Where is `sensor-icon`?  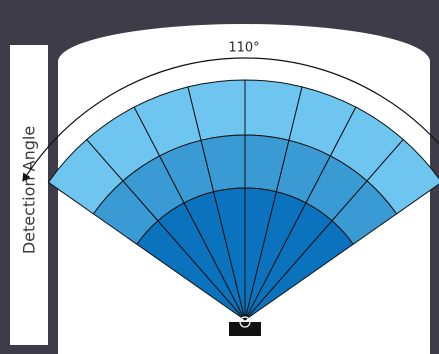 sensor-icon is located at coordinates (245, 326).